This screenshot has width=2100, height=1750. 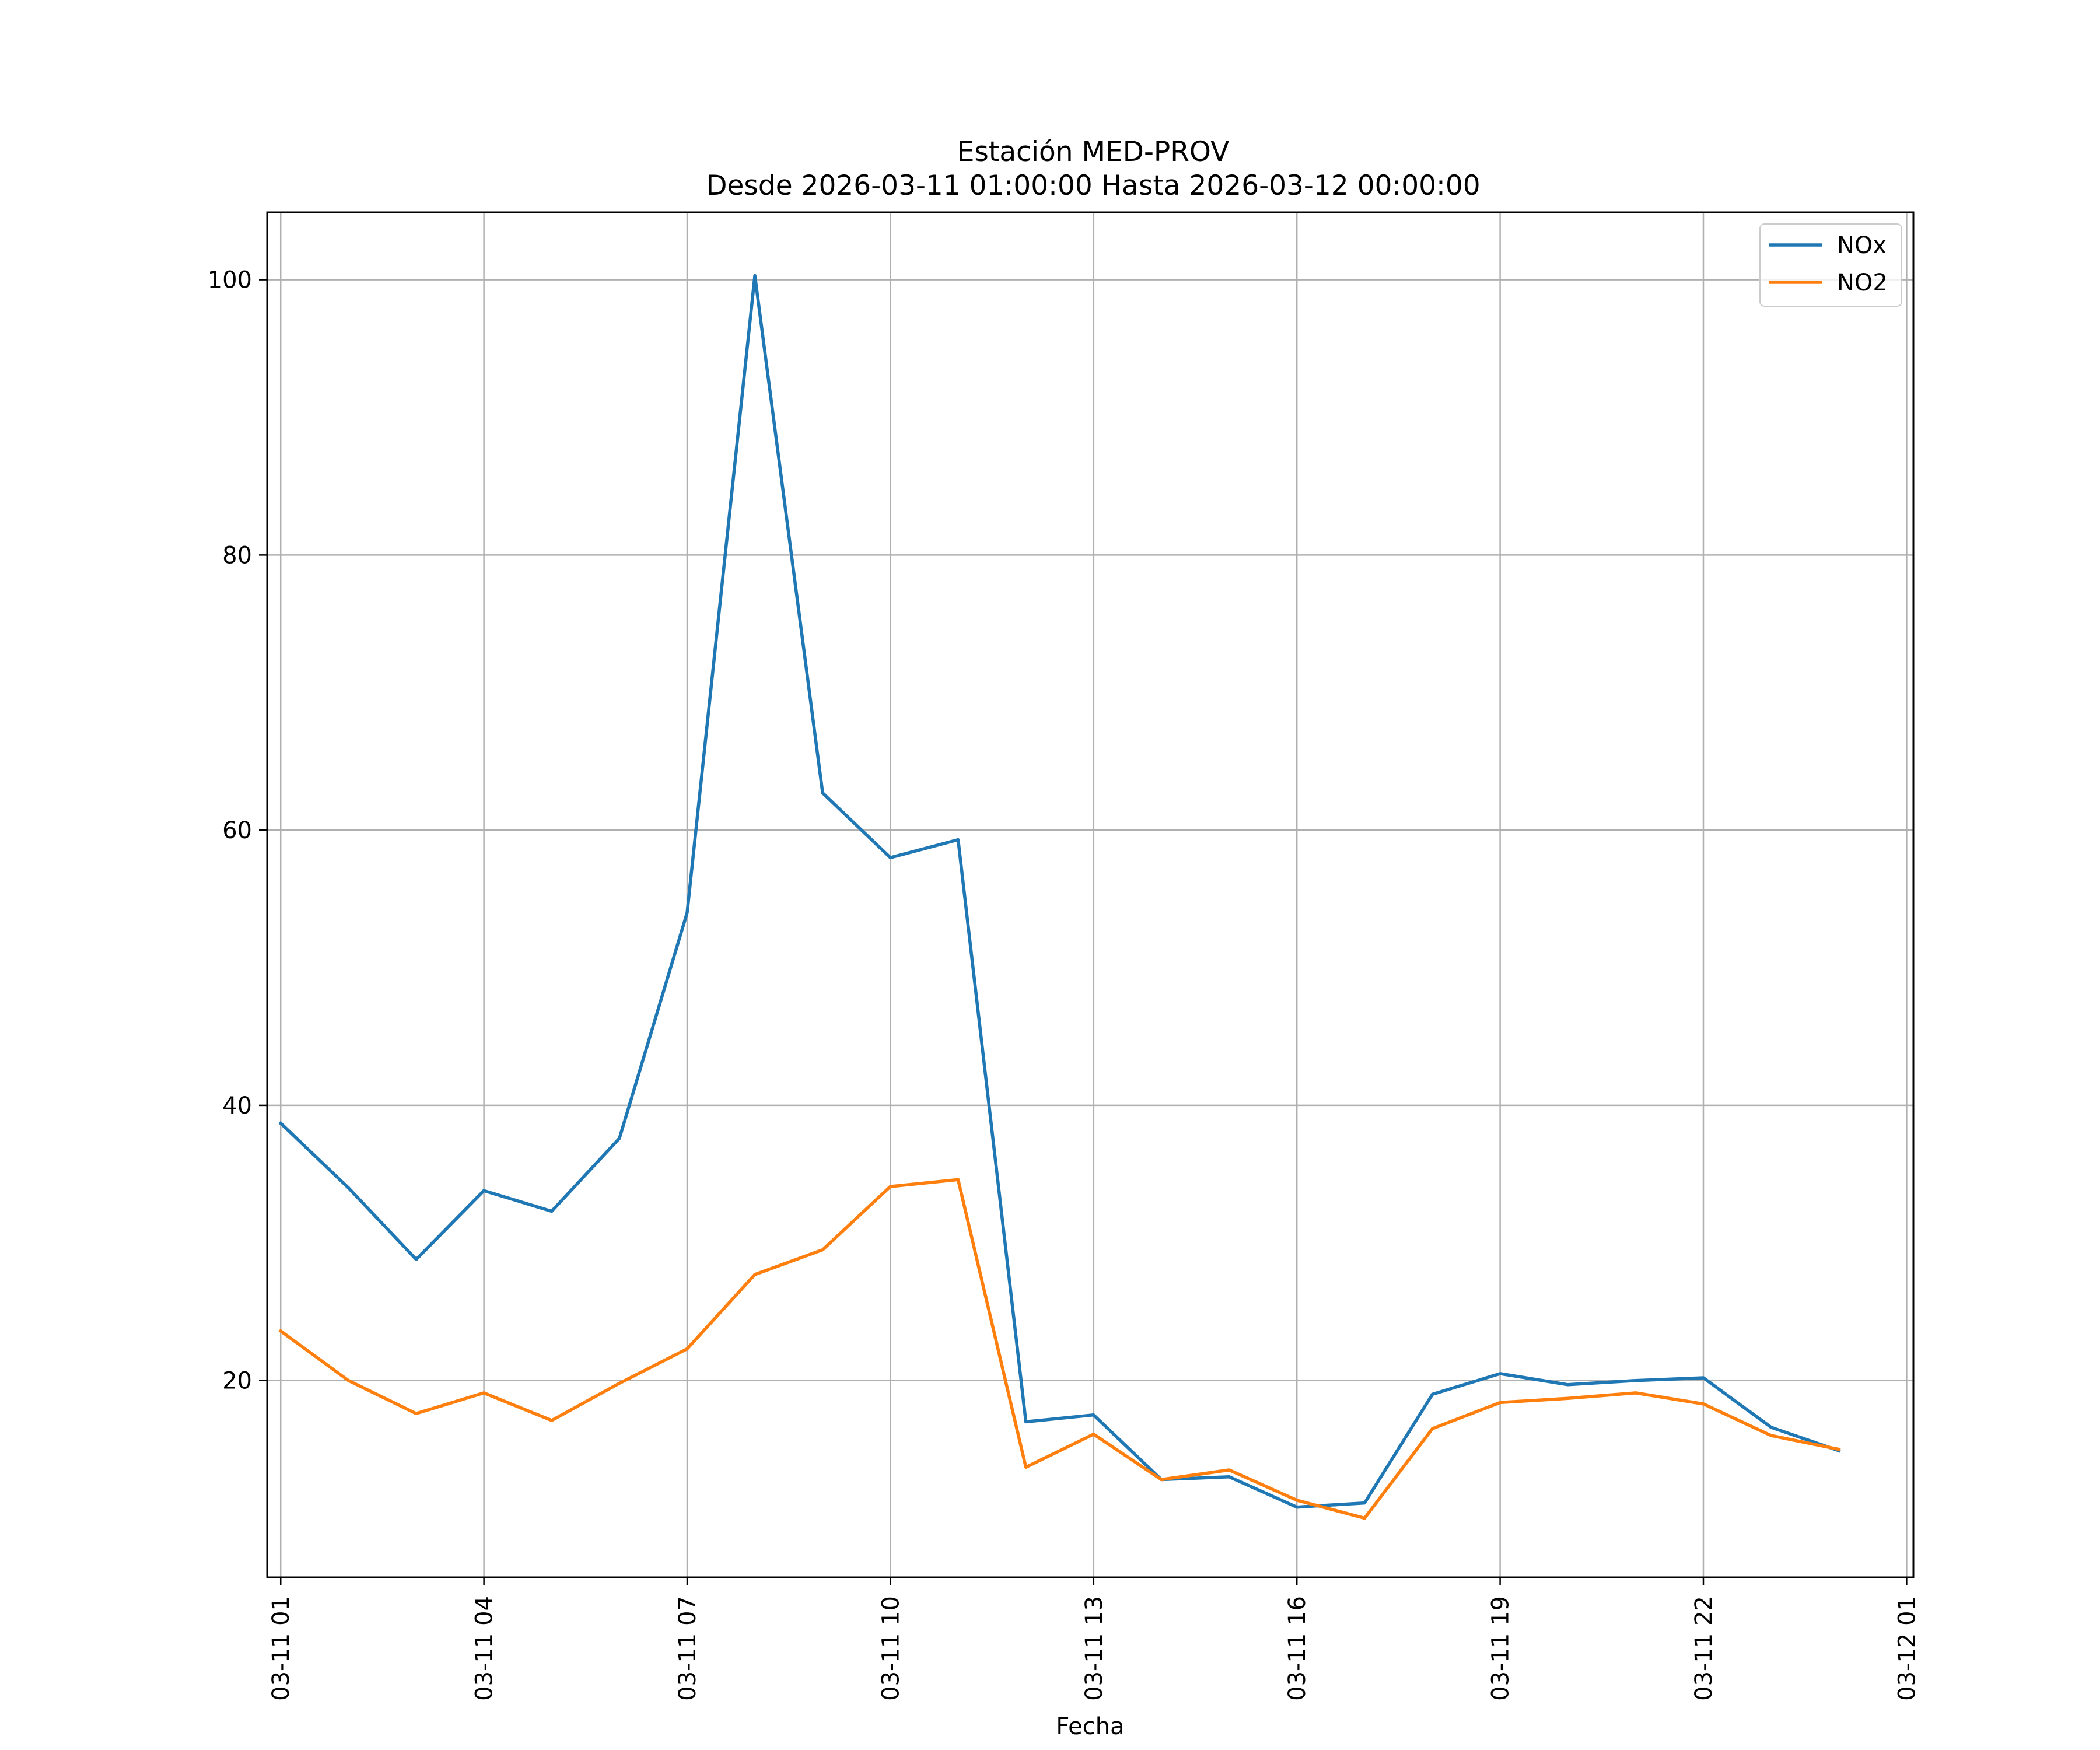 What do you see at coordinates (484, 1648) in the screenshot?
I see `x-tick-label: 03-11 04` at bounding box center [484, 1648].